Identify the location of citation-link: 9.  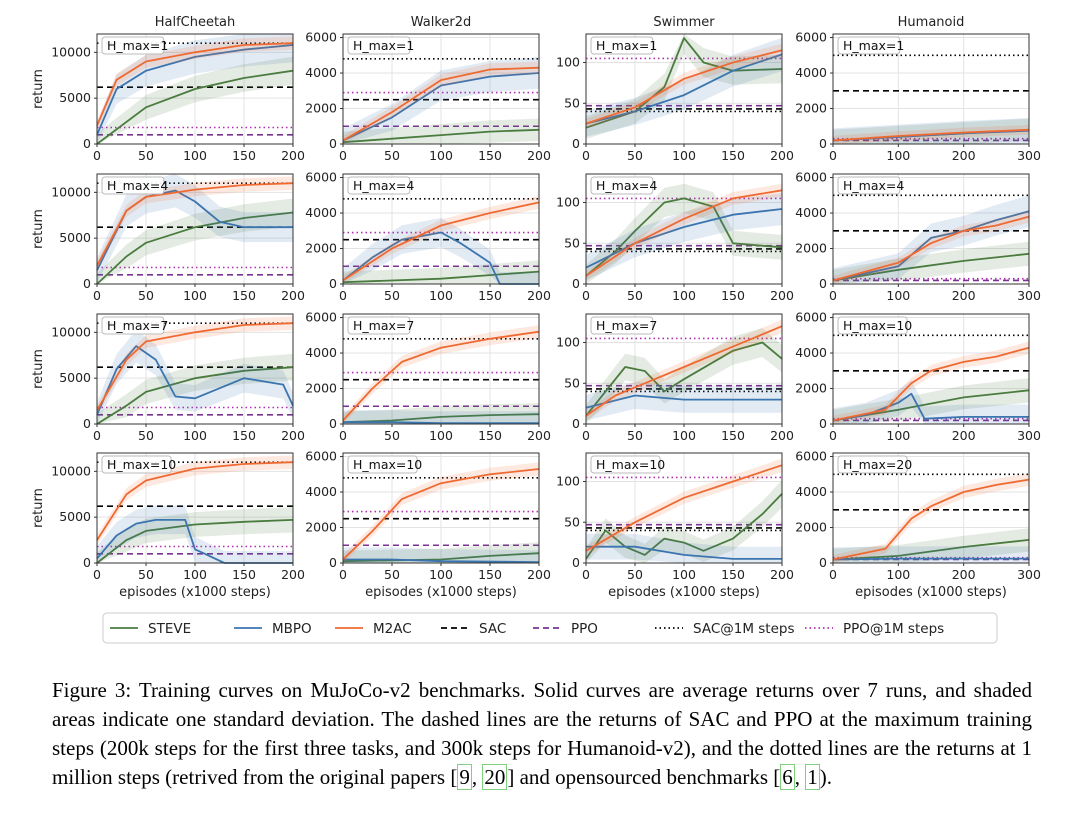
(464, 777).